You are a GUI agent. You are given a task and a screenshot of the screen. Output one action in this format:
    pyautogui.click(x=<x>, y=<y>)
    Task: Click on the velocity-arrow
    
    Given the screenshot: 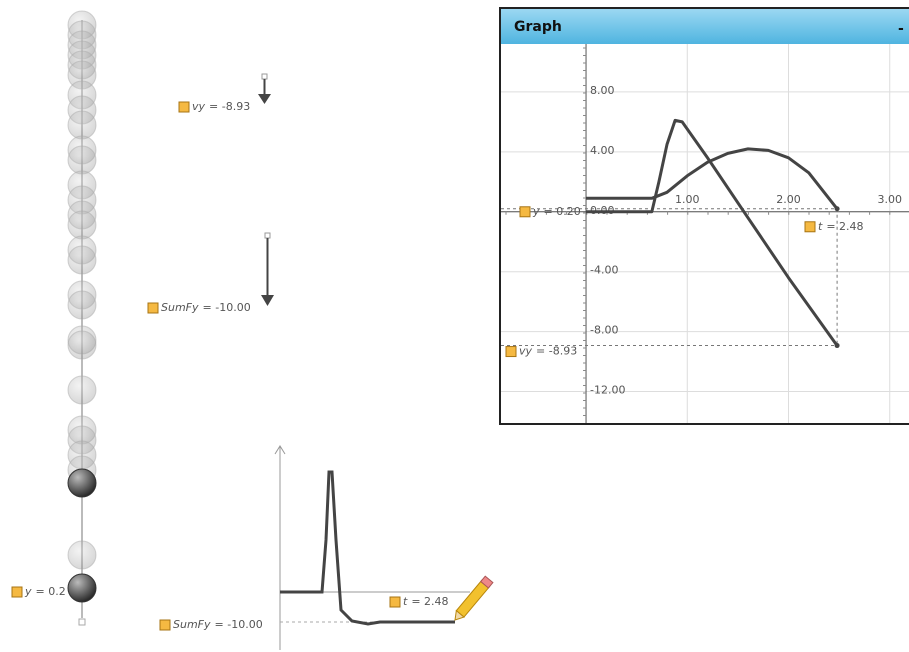 What is the action you would take?
    pyautogui.click(x=264, y=88)
    